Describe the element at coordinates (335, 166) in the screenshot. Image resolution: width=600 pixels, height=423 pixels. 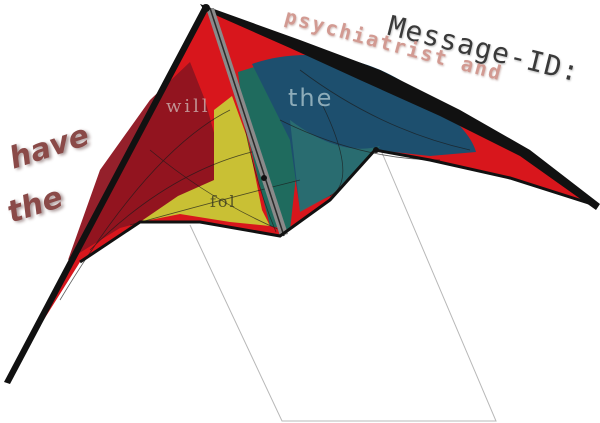
I see `kite-panel-teal` at that location.